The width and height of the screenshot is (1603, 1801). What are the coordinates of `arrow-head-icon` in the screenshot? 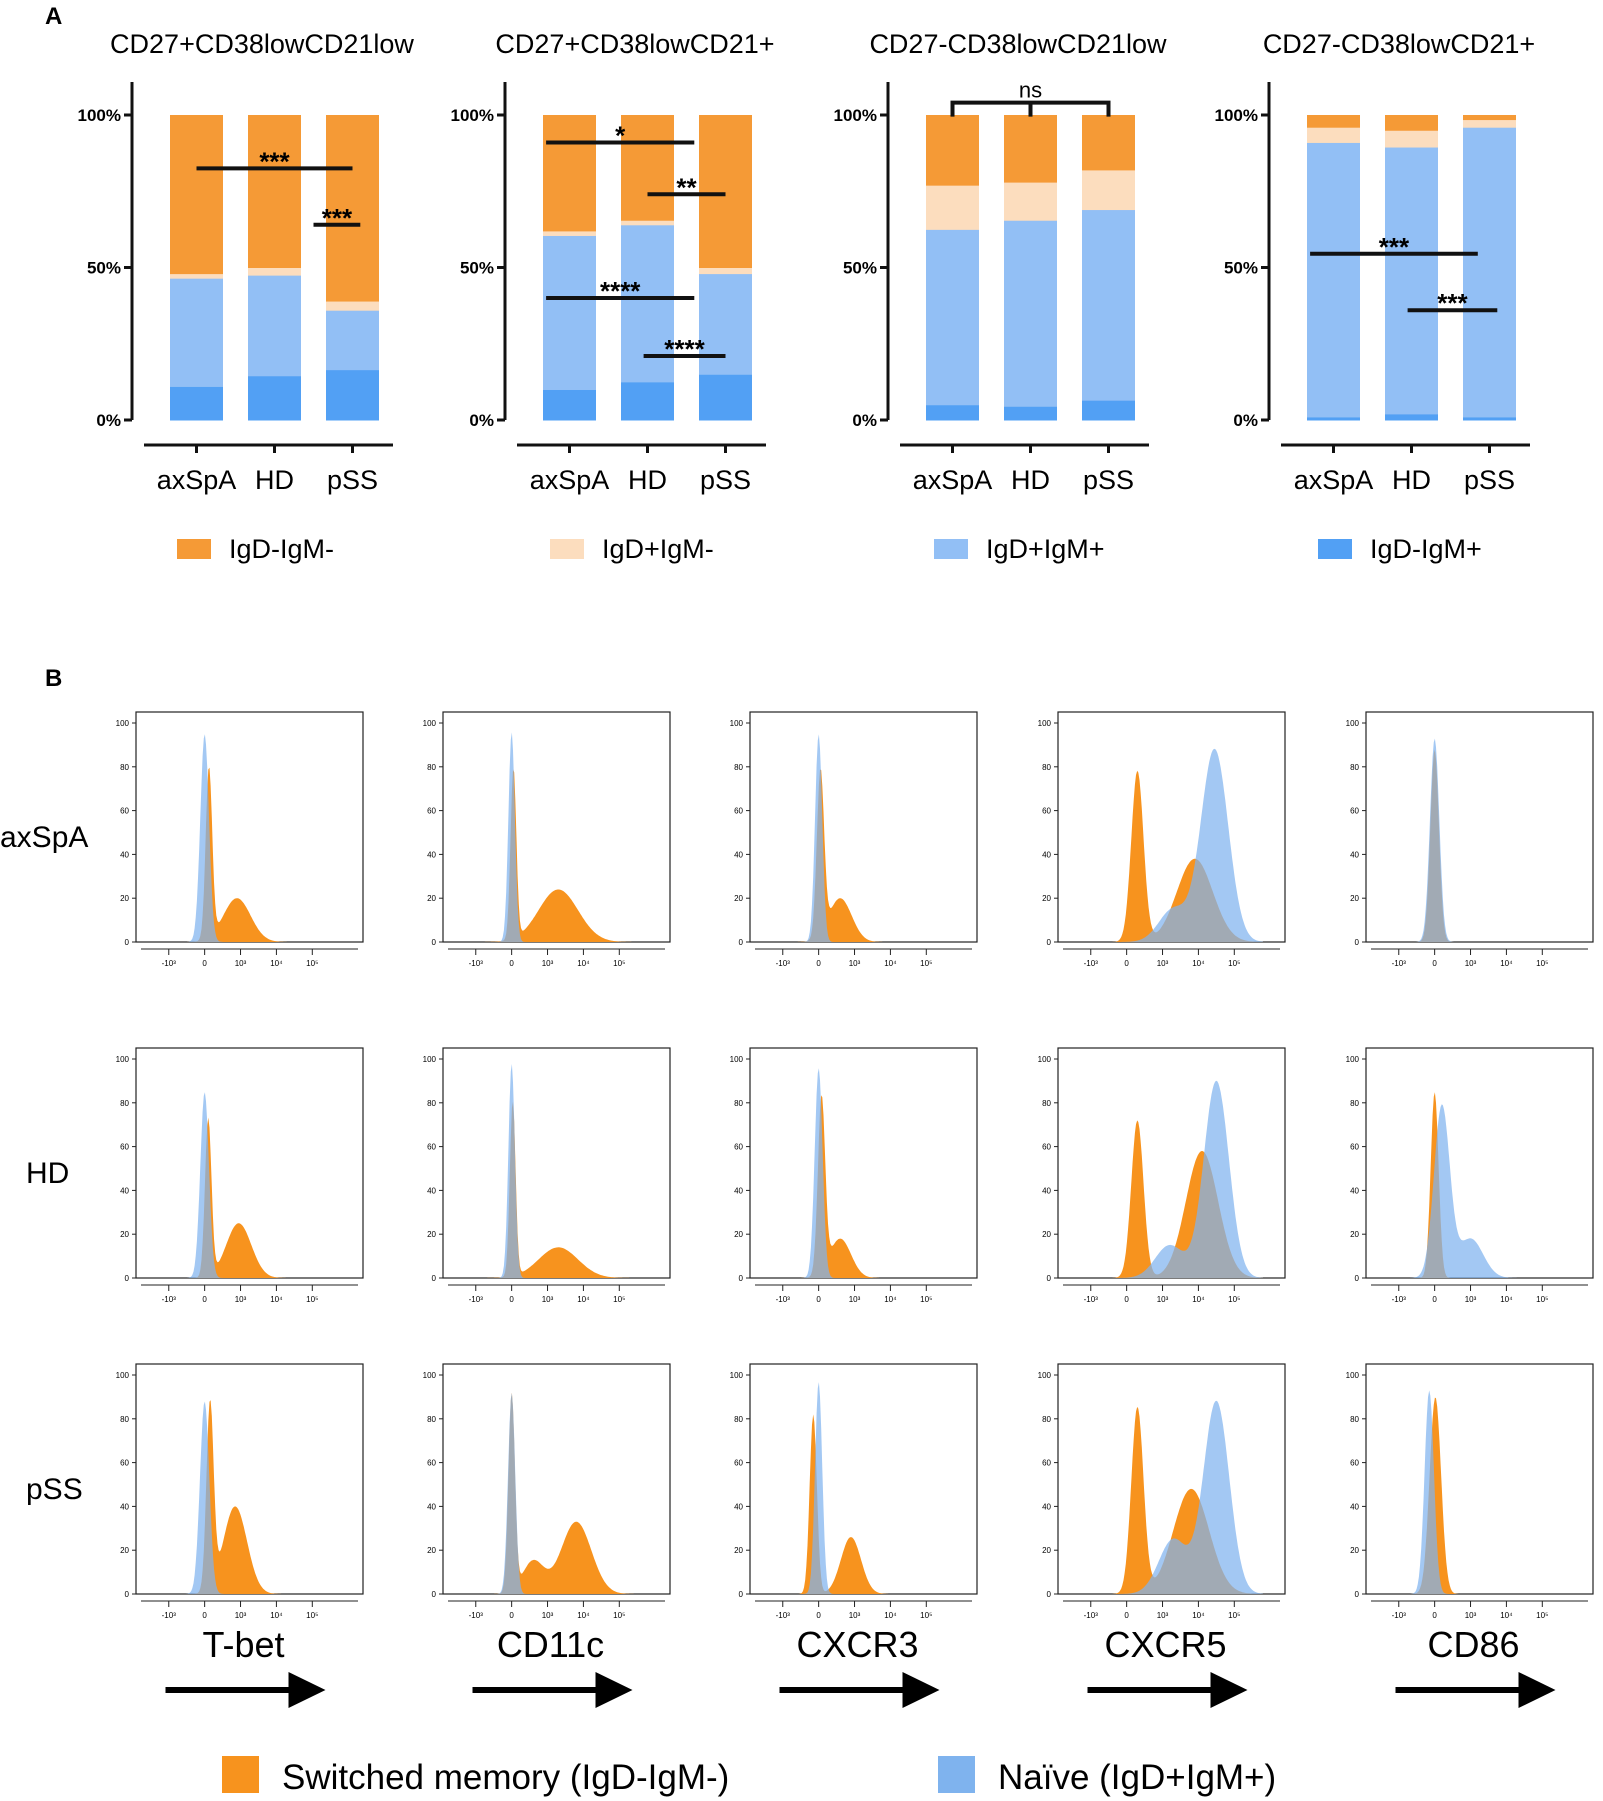 It's located at (921, 1690).